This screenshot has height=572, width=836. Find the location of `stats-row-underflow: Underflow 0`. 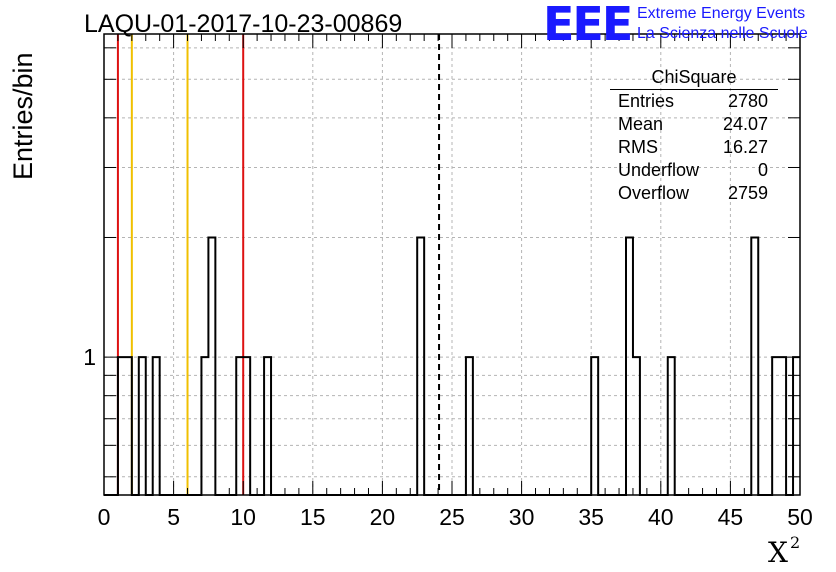

stats-row-underflow: Underflow 0 is located at coordinates (694, 170).